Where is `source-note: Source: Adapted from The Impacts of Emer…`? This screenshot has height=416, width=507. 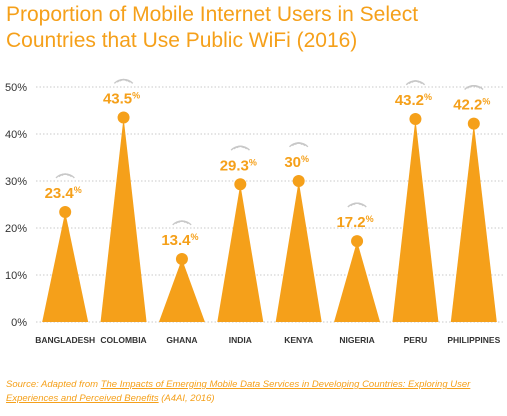 source-note: Source: Adapted from The Impacts of Emer… is located at coordinates (253, 392).